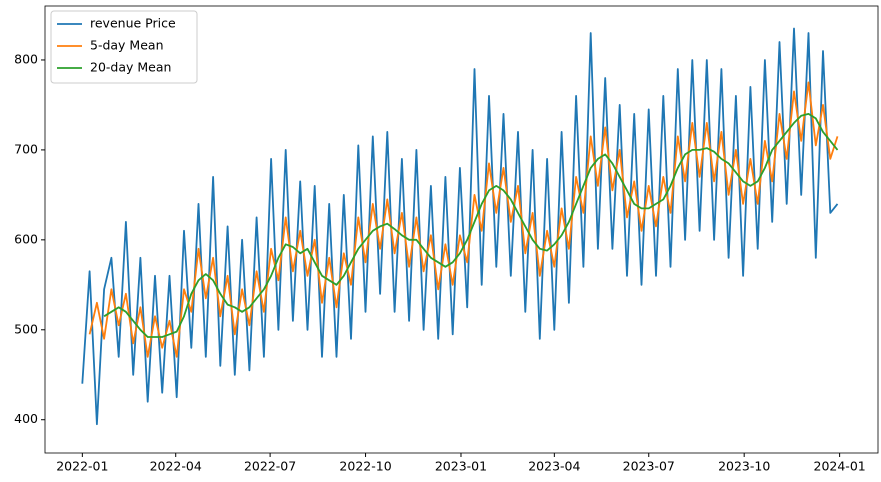  Describe the element at coordinates (365, 466) in the screenshot. I see `x-tick-label: 2022-10` at that location.